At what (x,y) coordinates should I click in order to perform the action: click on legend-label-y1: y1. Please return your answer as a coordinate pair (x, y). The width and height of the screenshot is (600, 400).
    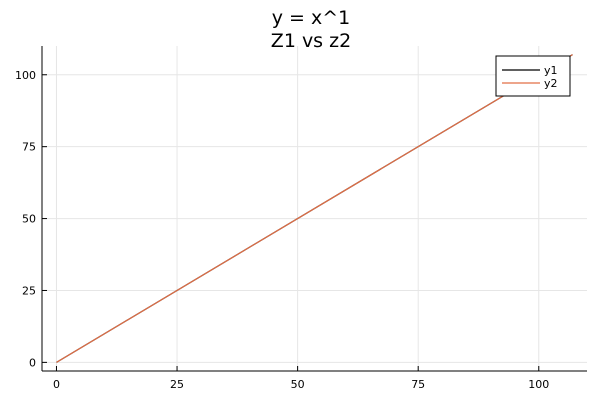
    Looking at the image, I should click on (551, 70).